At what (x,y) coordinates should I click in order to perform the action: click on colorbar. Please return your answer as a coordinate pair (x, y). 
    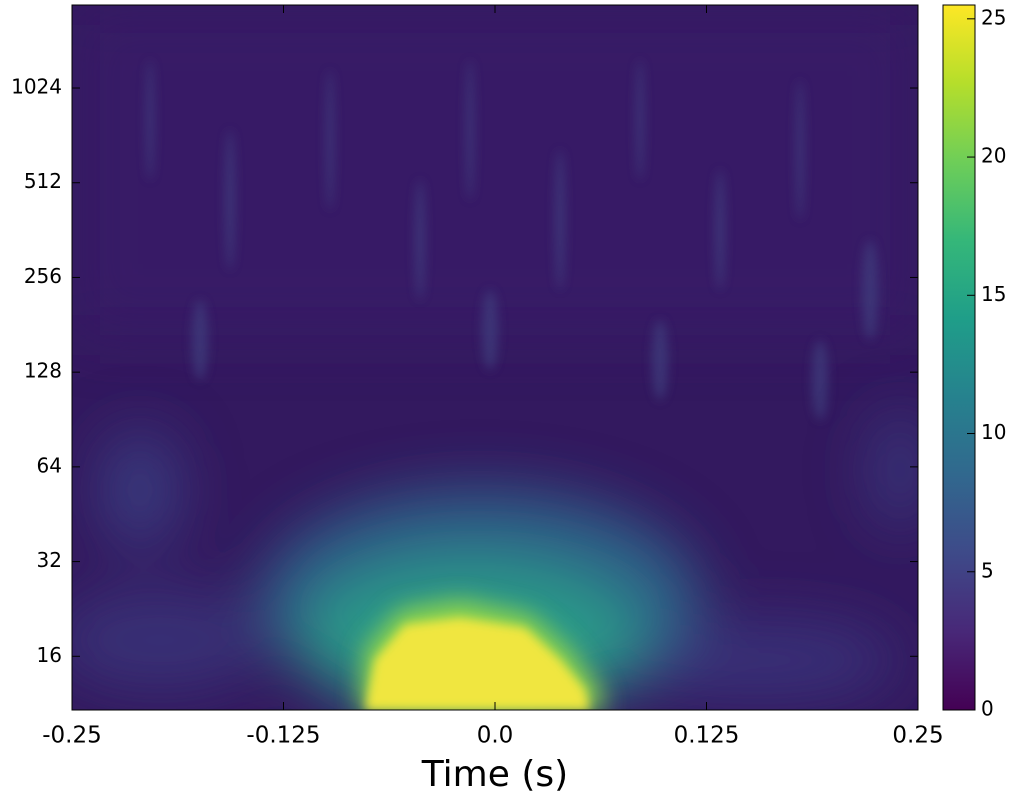
    Looking at the image, I should click on (959, 357).